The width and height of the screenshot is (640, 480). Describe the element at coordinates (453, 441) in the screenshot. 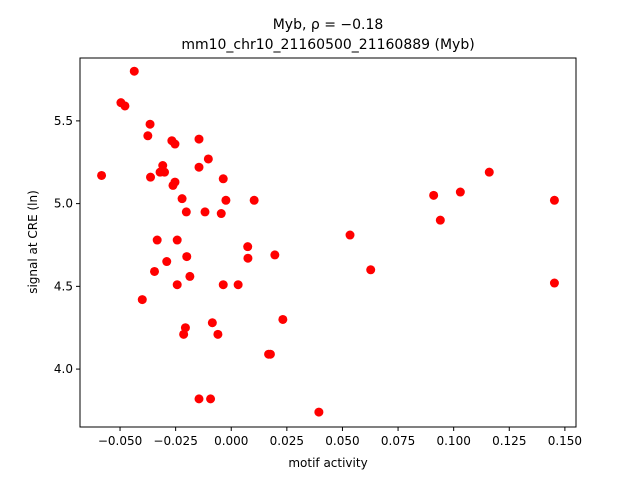

I see `x-tick-label: 0.100` at that location.